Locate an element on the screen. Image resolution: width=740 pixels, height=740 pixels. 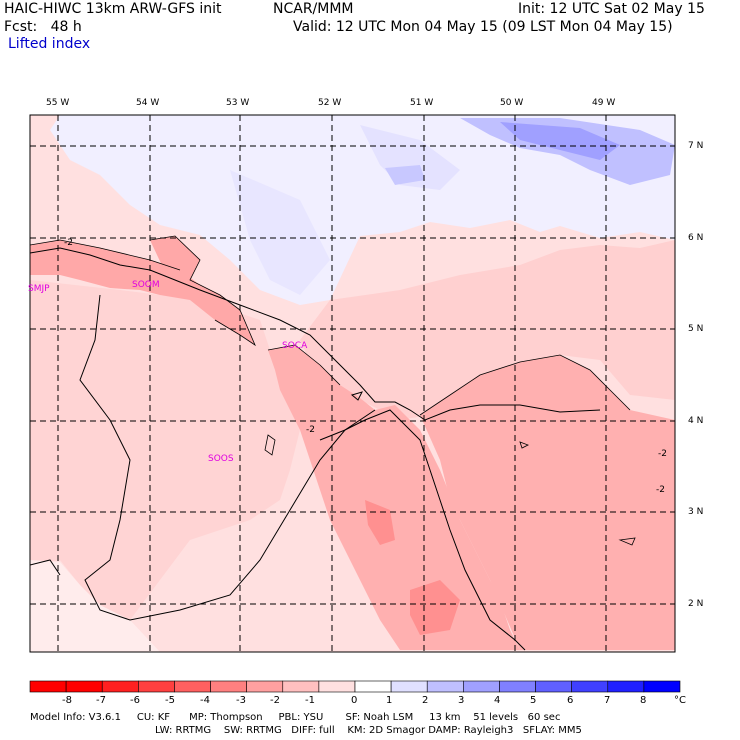
lat-label: 3 N is located at coordinates (696, 512).